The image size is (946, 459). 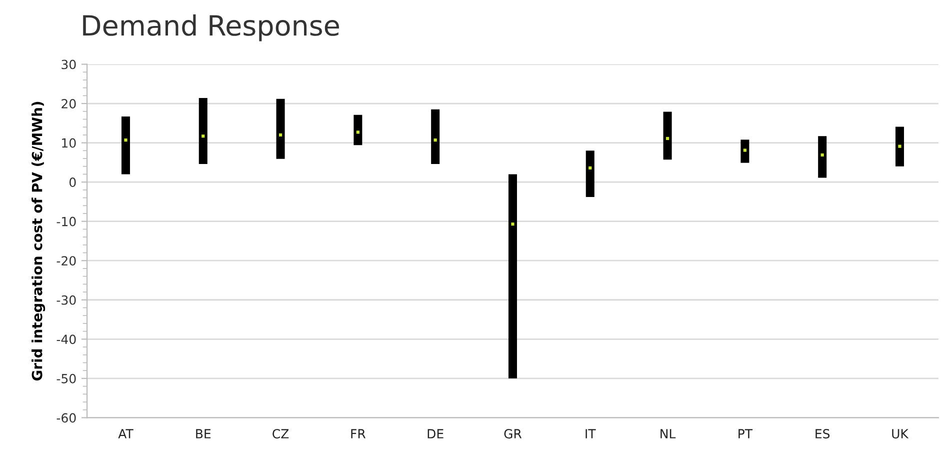 What do you see at coordinates (66, 339) in the screenshot?
I see `y-tick-label: -40` at bounding box center [66, 339].